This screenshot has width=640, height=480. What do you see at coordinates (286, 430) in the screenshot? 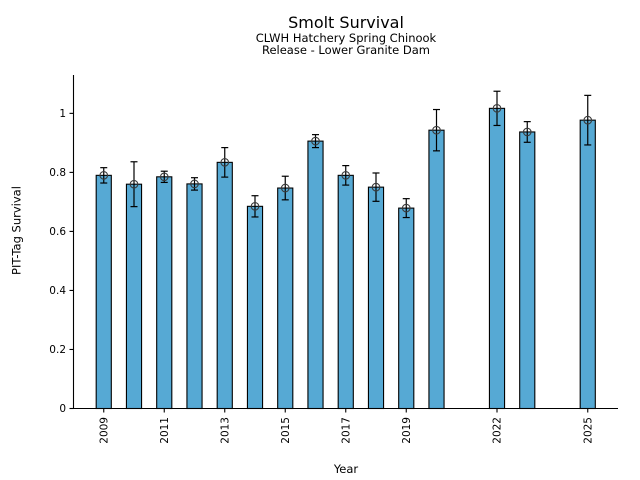
I see `x-tick-label-2015: 2015` at bounding box center [286, 430].